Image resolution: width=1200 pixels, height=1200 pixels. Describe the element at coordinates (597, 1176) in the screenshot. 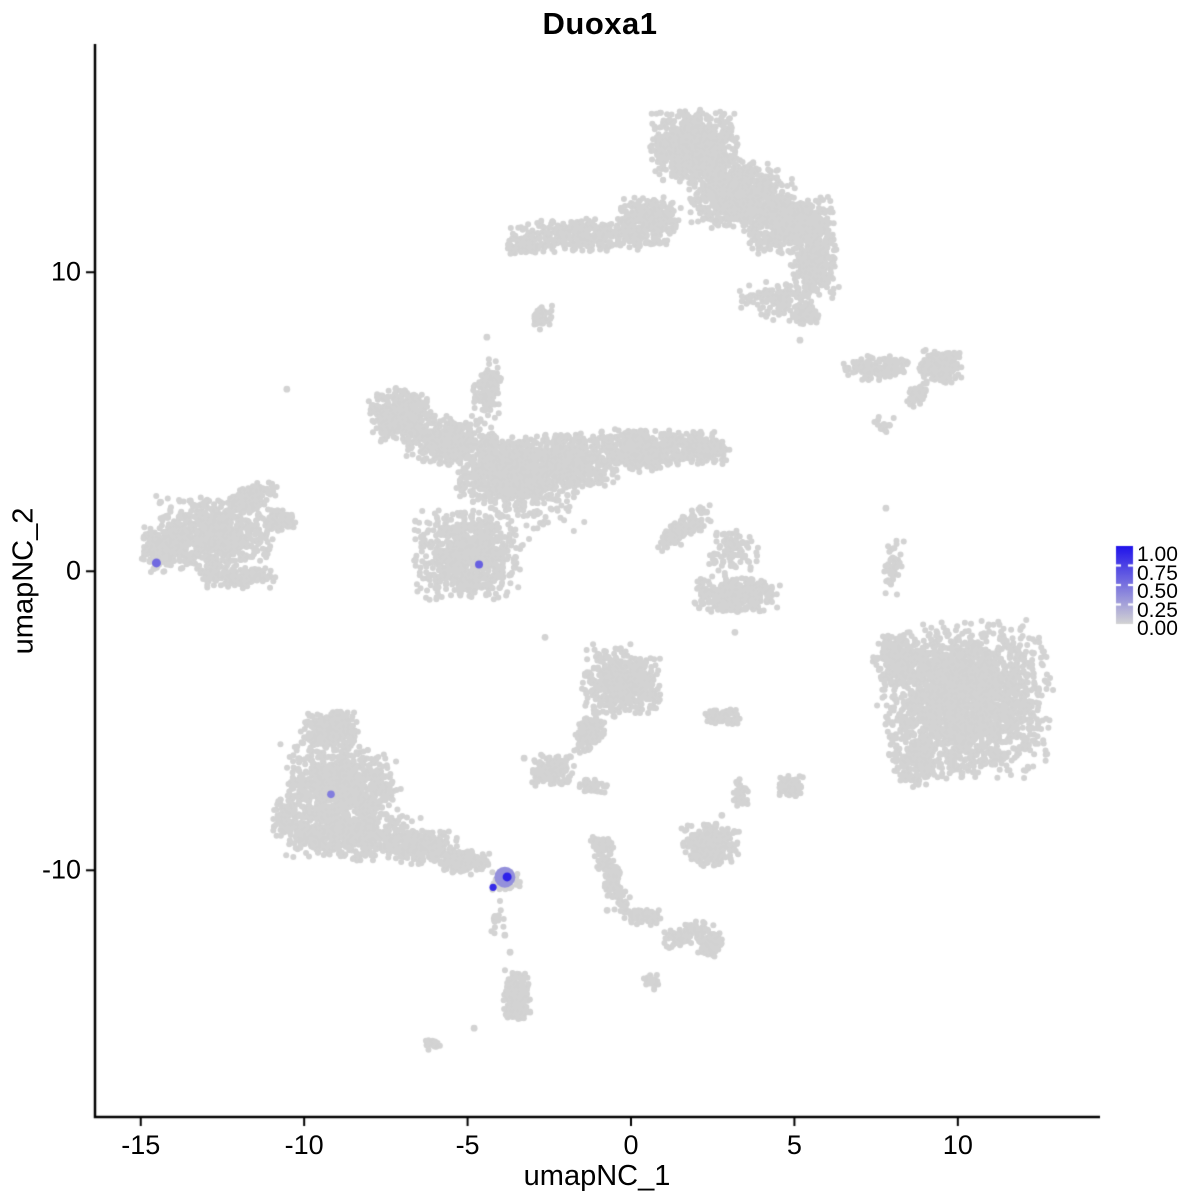

I see `x-axis-title: umapNC_1` at that location.